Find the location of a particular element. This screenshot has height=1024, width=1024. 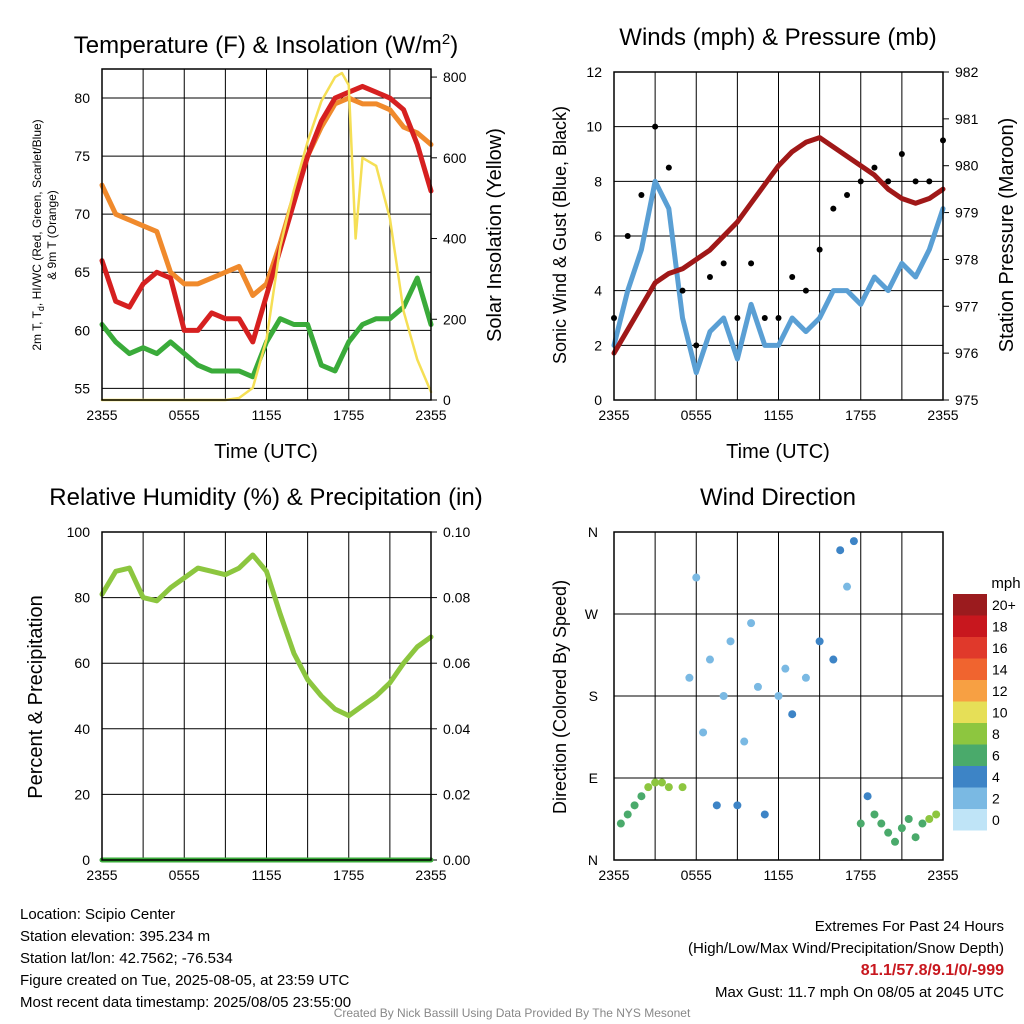

rh-line is located at coordinates (266, 635).